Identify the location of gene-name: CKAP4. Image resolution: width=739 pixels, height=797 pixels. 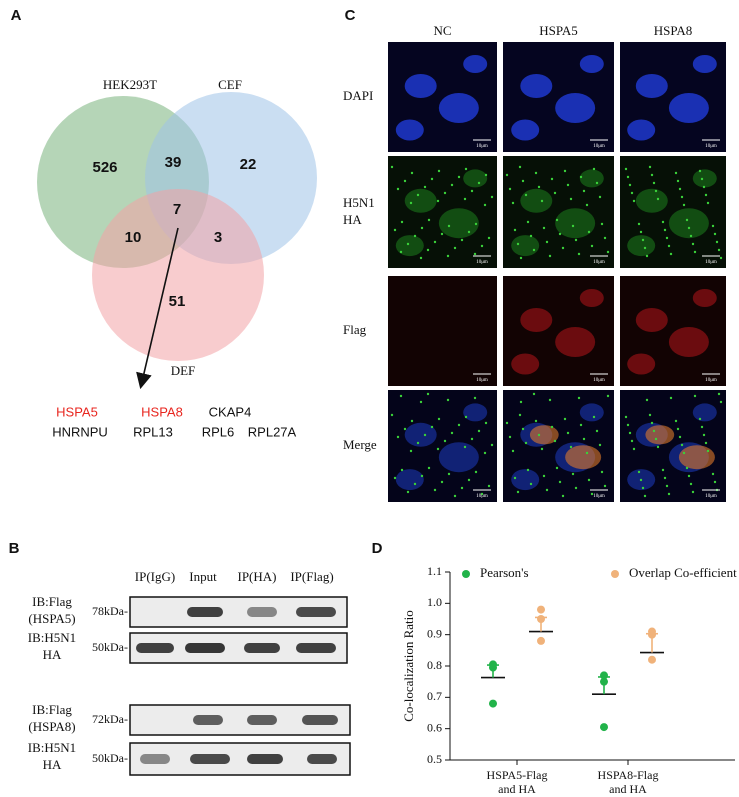
(230, 411).